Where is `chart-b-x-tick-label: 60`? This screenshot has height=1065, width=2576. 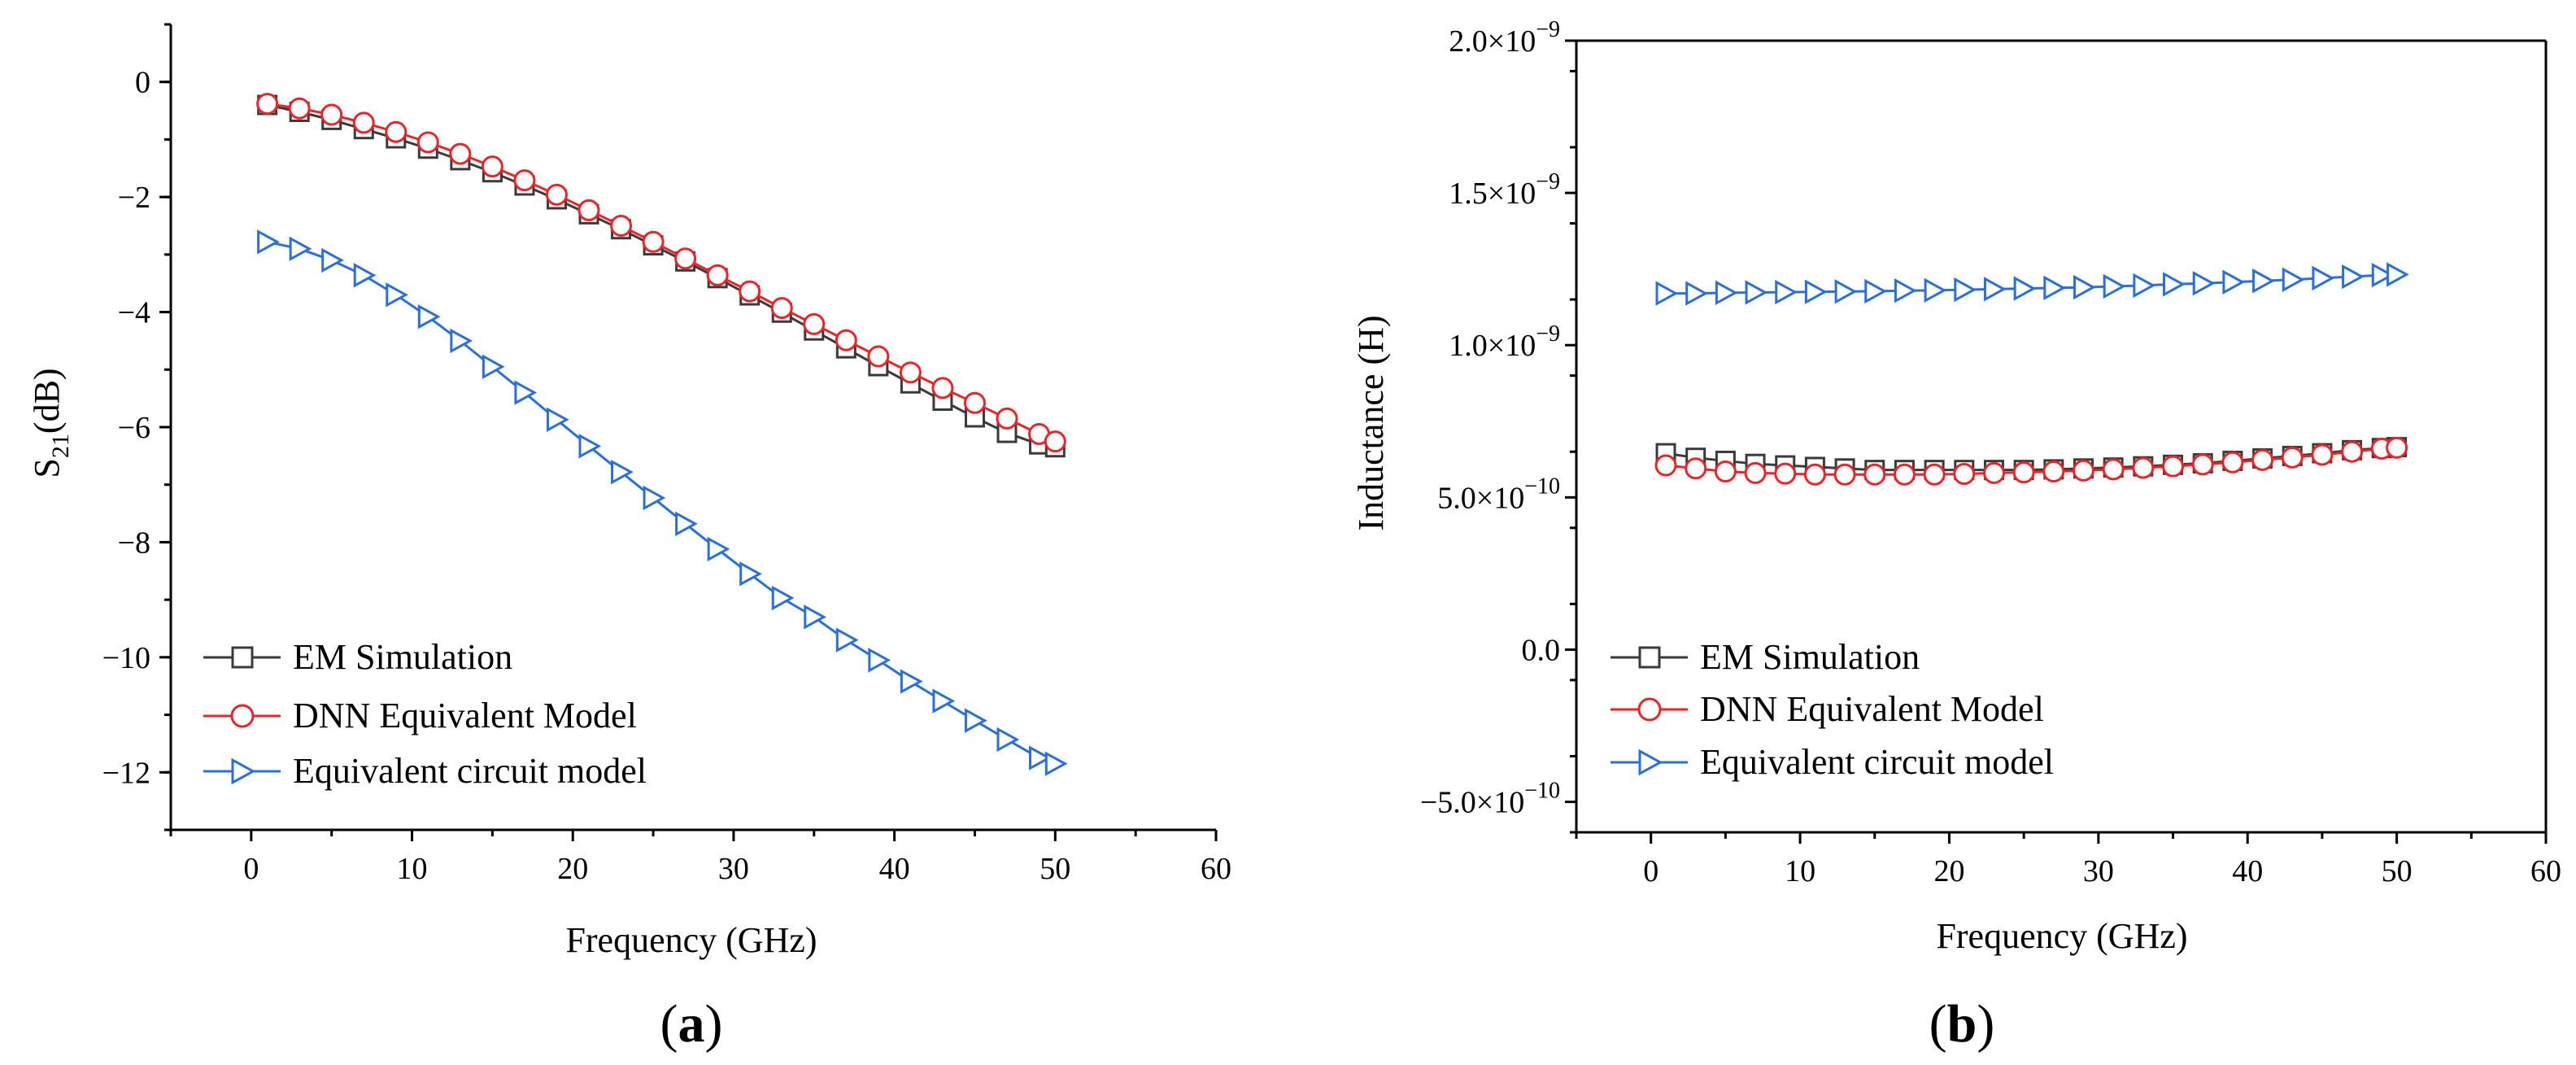 chart-b-x-tick-label: 60 is located at coordinates (2545, 871).